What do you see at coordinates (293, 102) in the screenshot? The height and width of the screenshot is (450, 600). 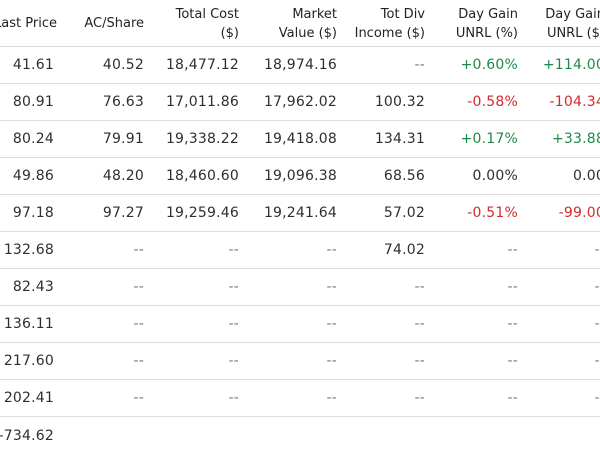 I see `cell-market-value: 17,962.02` at bounding box center [293, 102].